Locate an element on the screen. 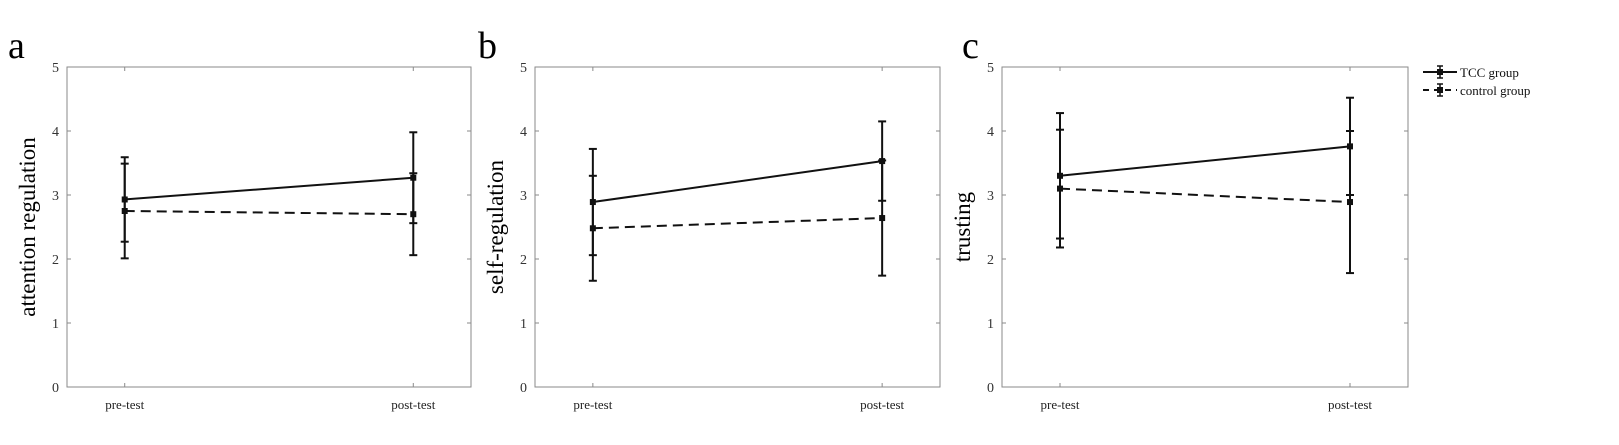 This screenshot has height=445, width=1619. y-axis-label: attention regulation is located at coordinates (27, 227).